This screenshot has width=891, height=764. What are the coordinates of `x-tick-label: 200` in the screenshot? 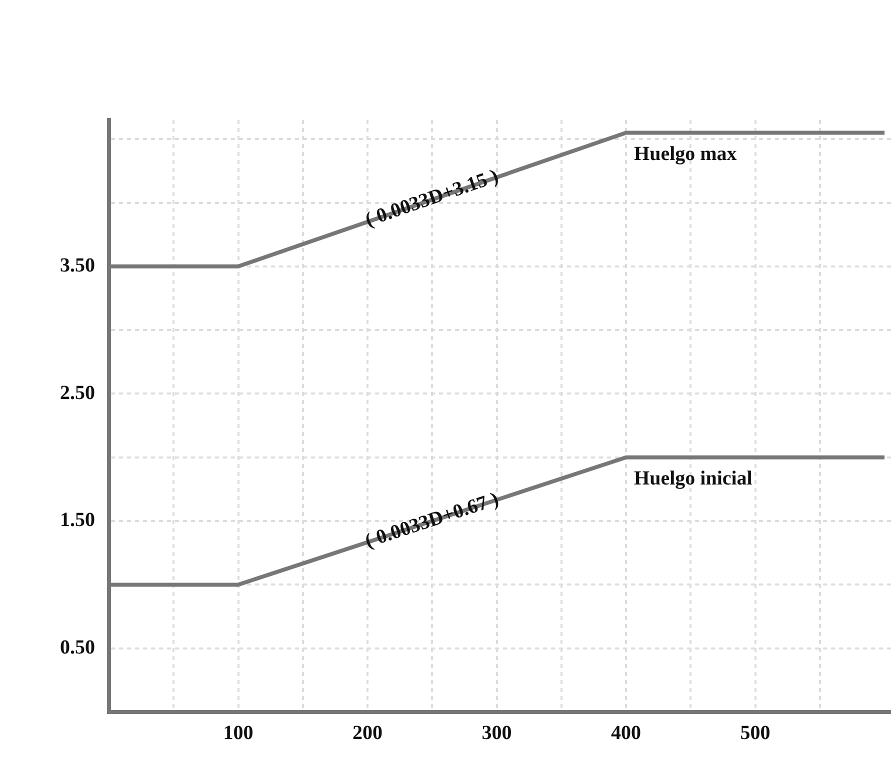 It's located at (367, 733).